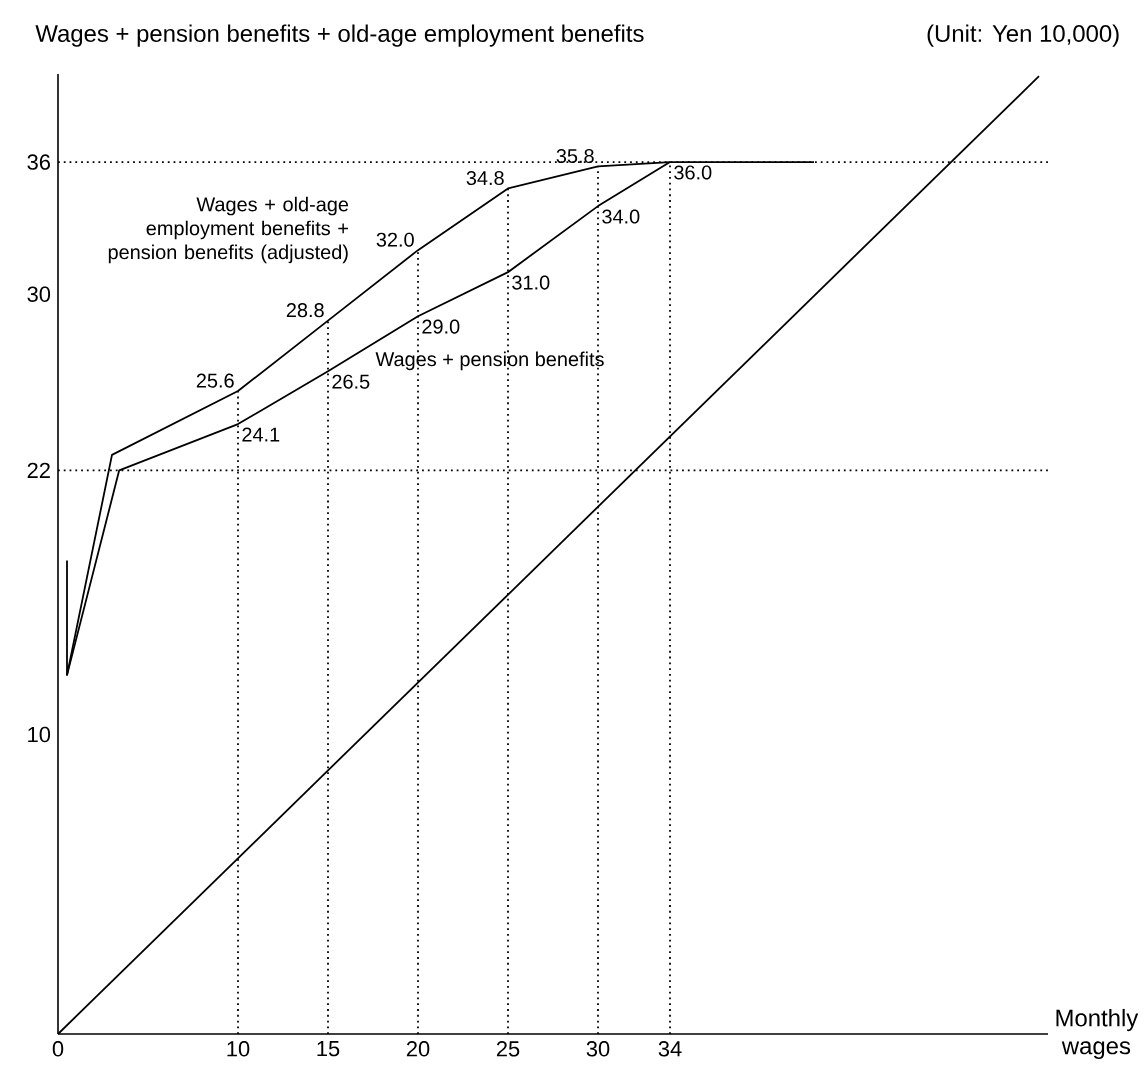 The height and width of the screenshot is (1086, 1147). What do you see at coordinates (395, 239) in the screenshot?
I see `data-label: 32.0` at bounding box center [395, 239].